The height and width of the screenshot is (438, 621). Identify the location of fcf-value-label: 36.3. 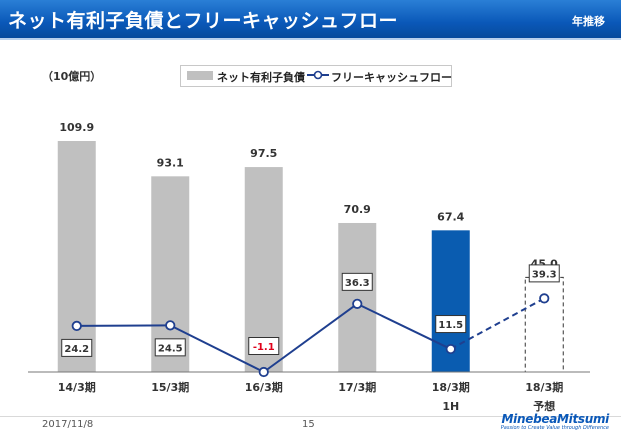
(357, 283).